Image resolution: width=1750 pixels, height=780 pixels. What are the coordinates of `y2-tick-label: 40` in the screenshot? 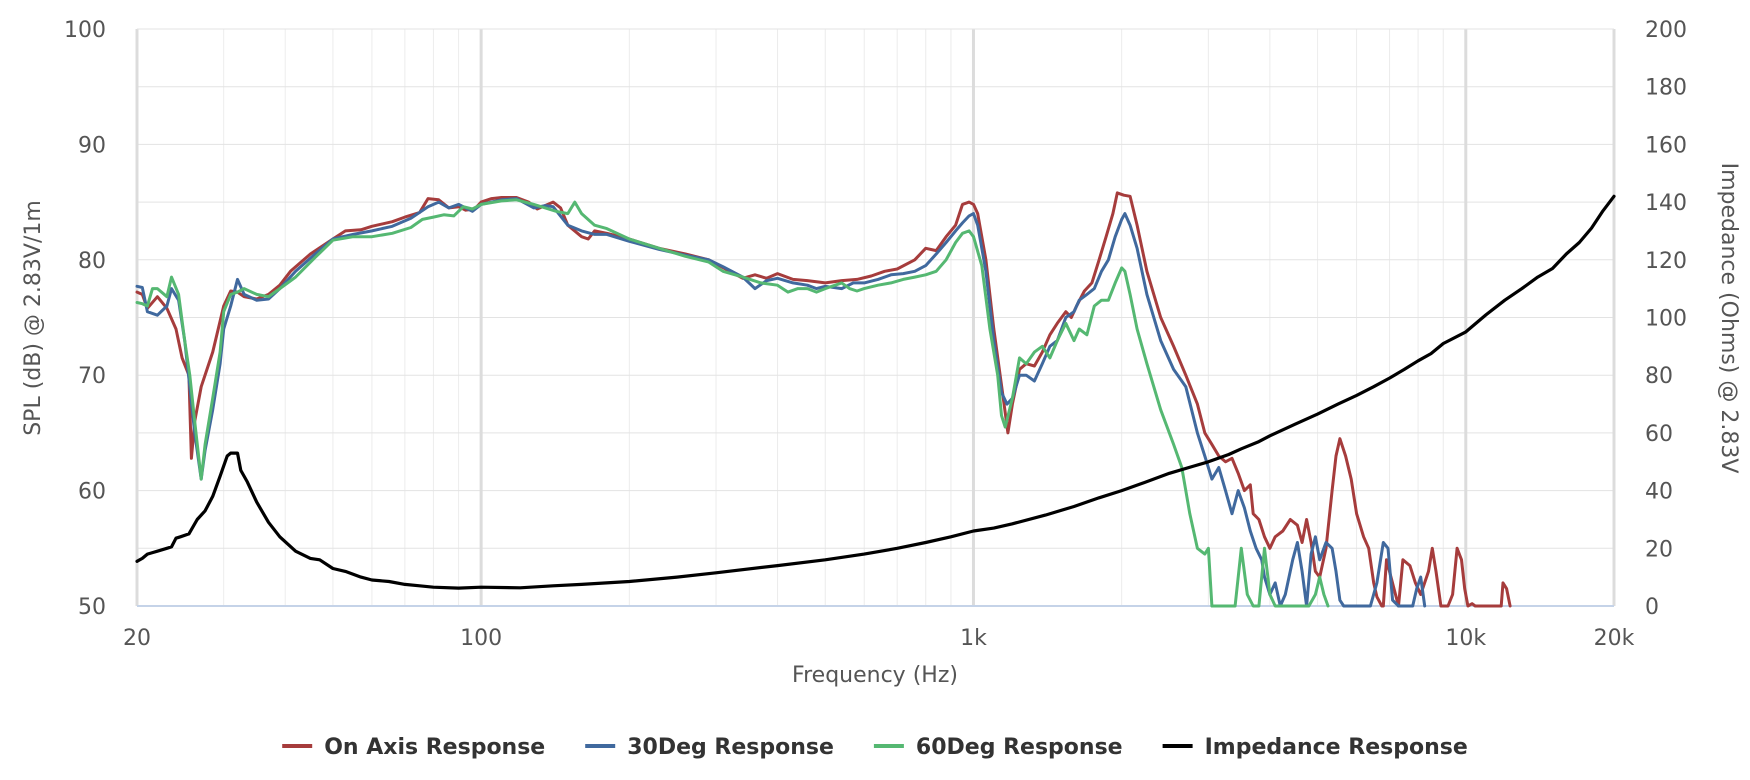 It's located at (1659, 492).